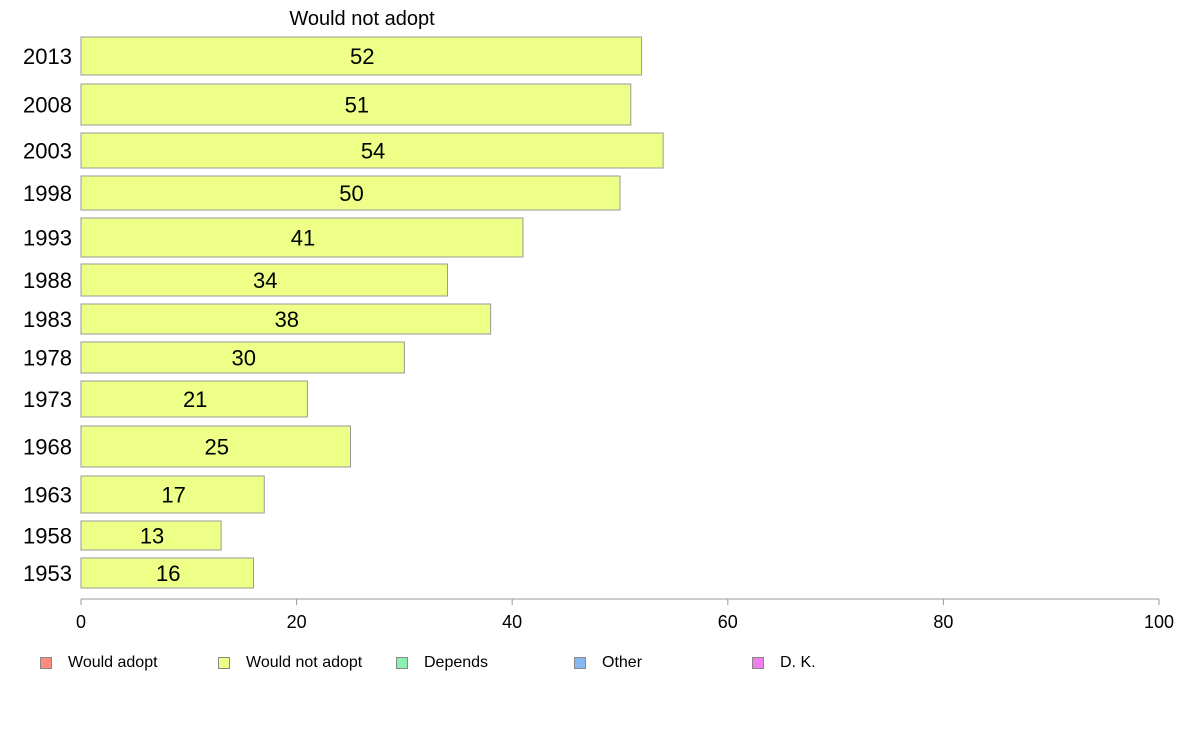 This screenshot has height=736, width=1188. What do you see at coordinates (943, 622) in the screenshot?
I see `x-tick-label: 80` at bounding box center [943, 622].